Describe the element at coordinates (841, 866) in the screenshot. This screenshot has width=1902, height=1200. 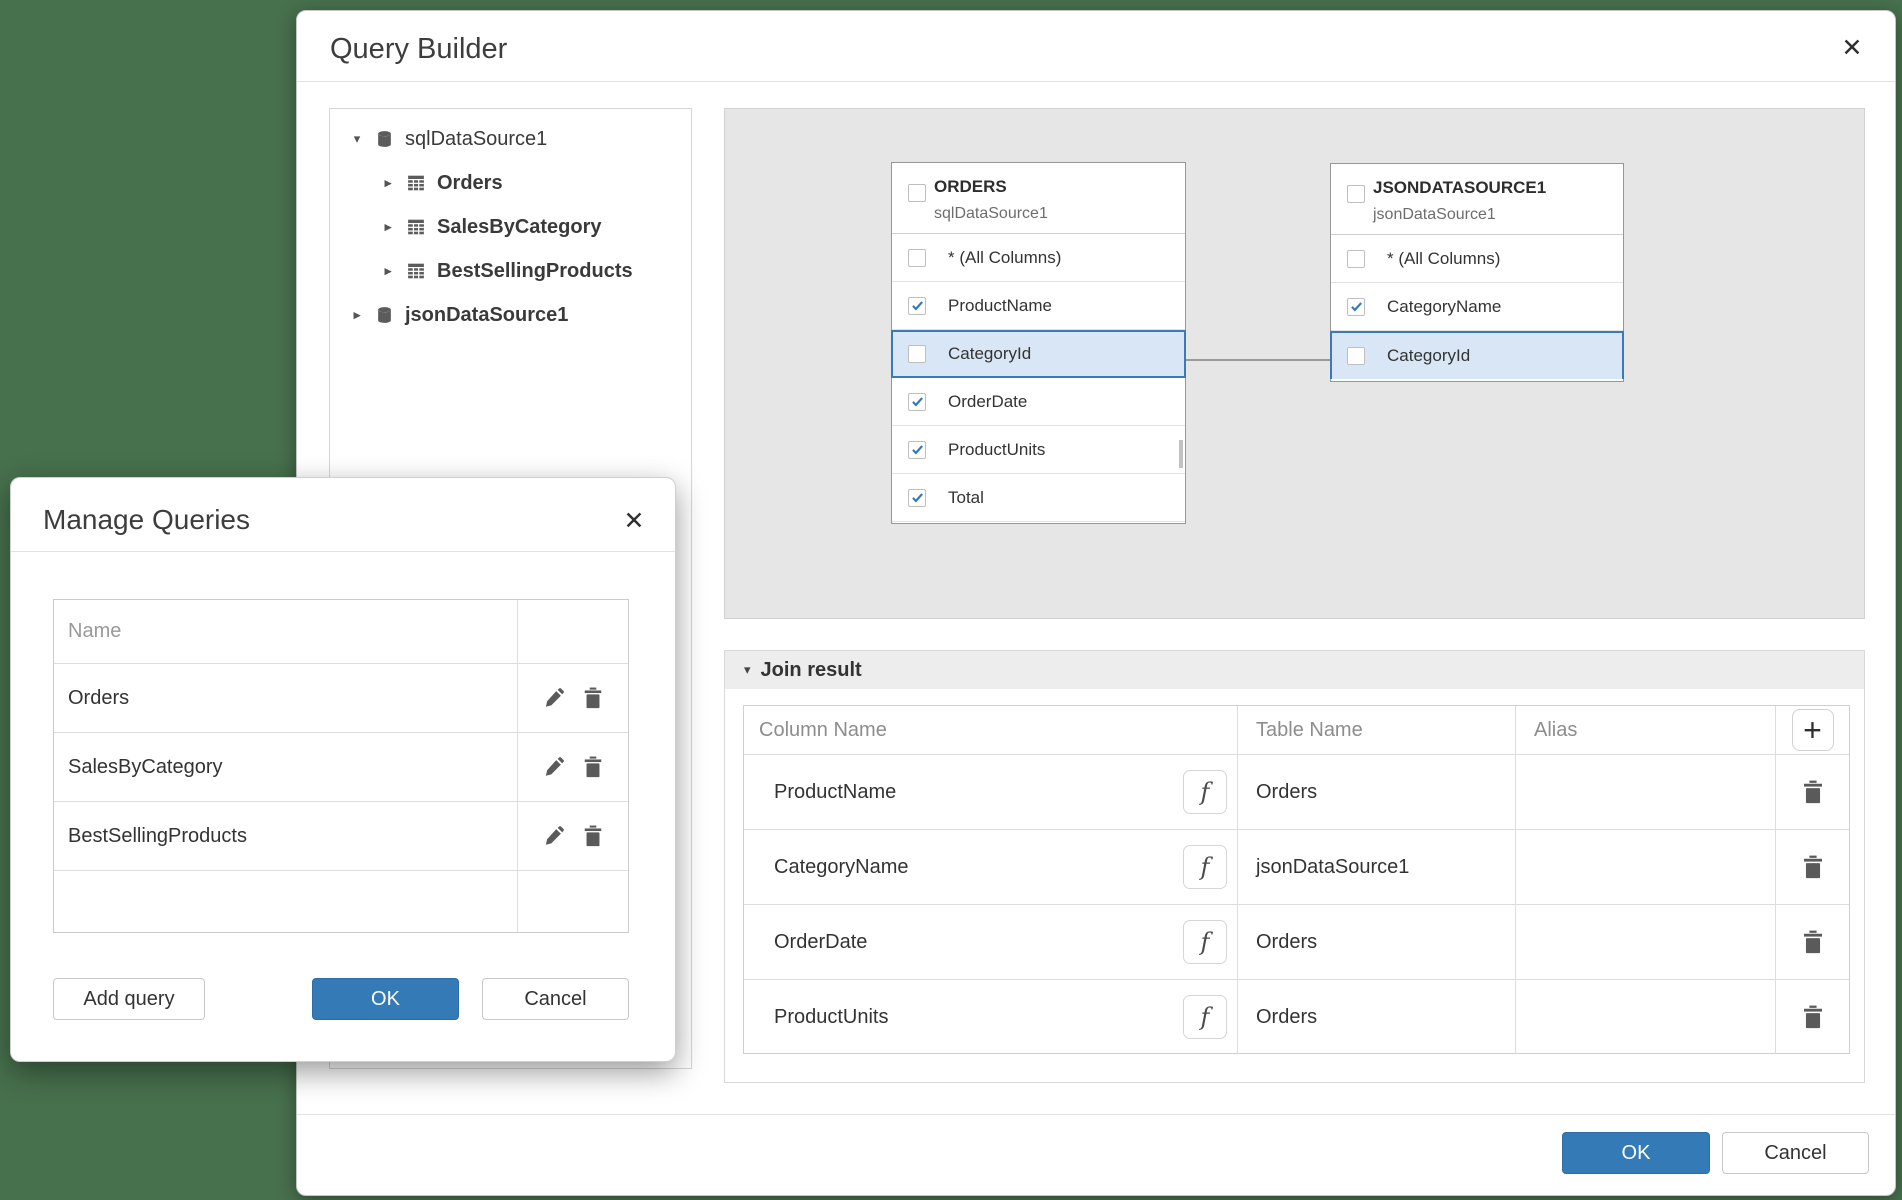
I see `column-name-value: CategoryName` at that location.